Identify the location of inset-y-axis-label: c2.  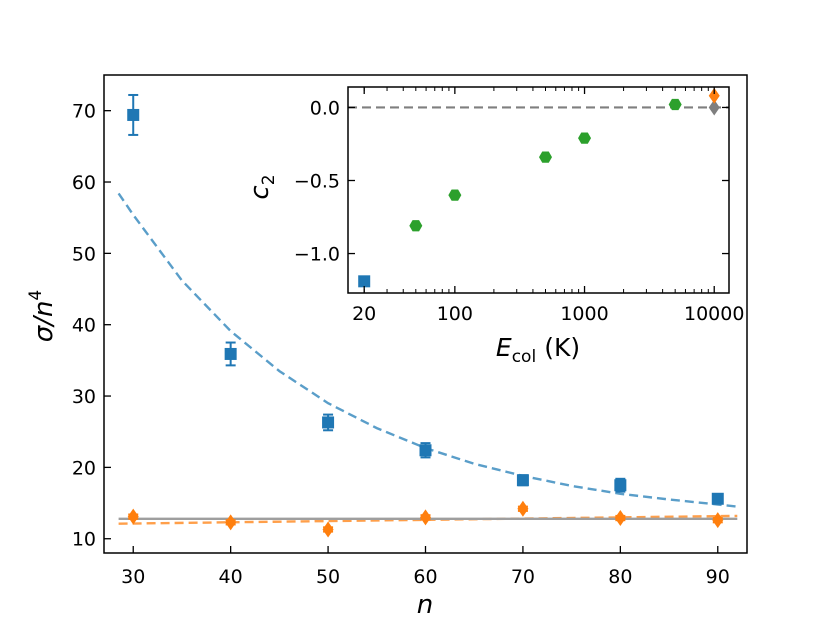
(262, 186).